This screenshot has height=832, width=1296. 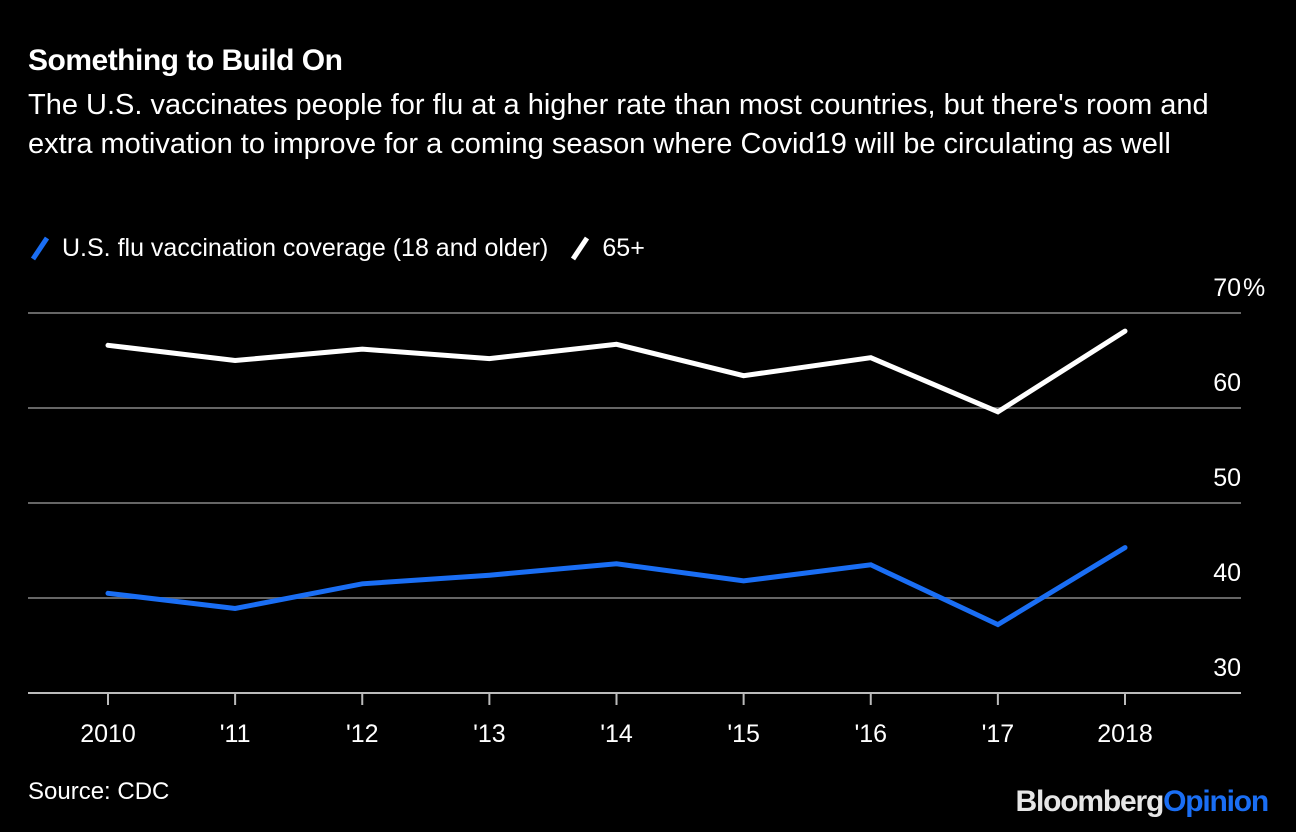 What do you see at coordinates (99, 791) in the screenshot?
I see `source-note: Source: CDC` at bounding box center [99, 791].